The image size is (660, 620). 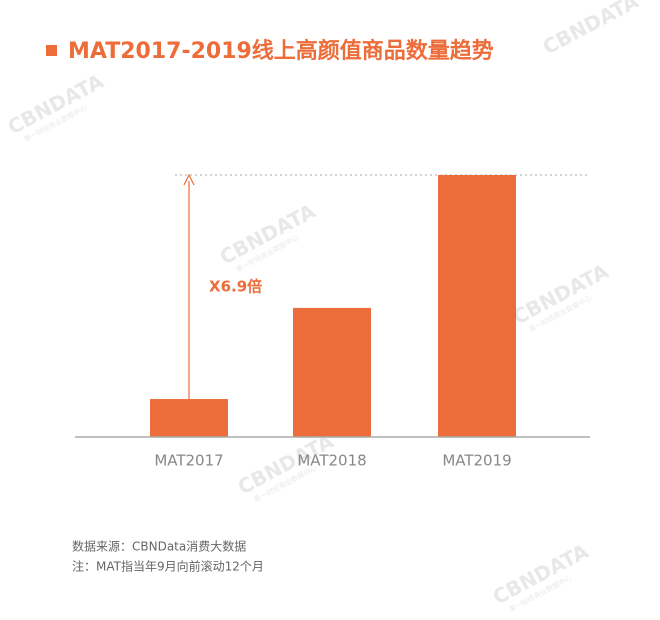 I want to click on watermark: CBNDATA, so click(x=591, y=29).